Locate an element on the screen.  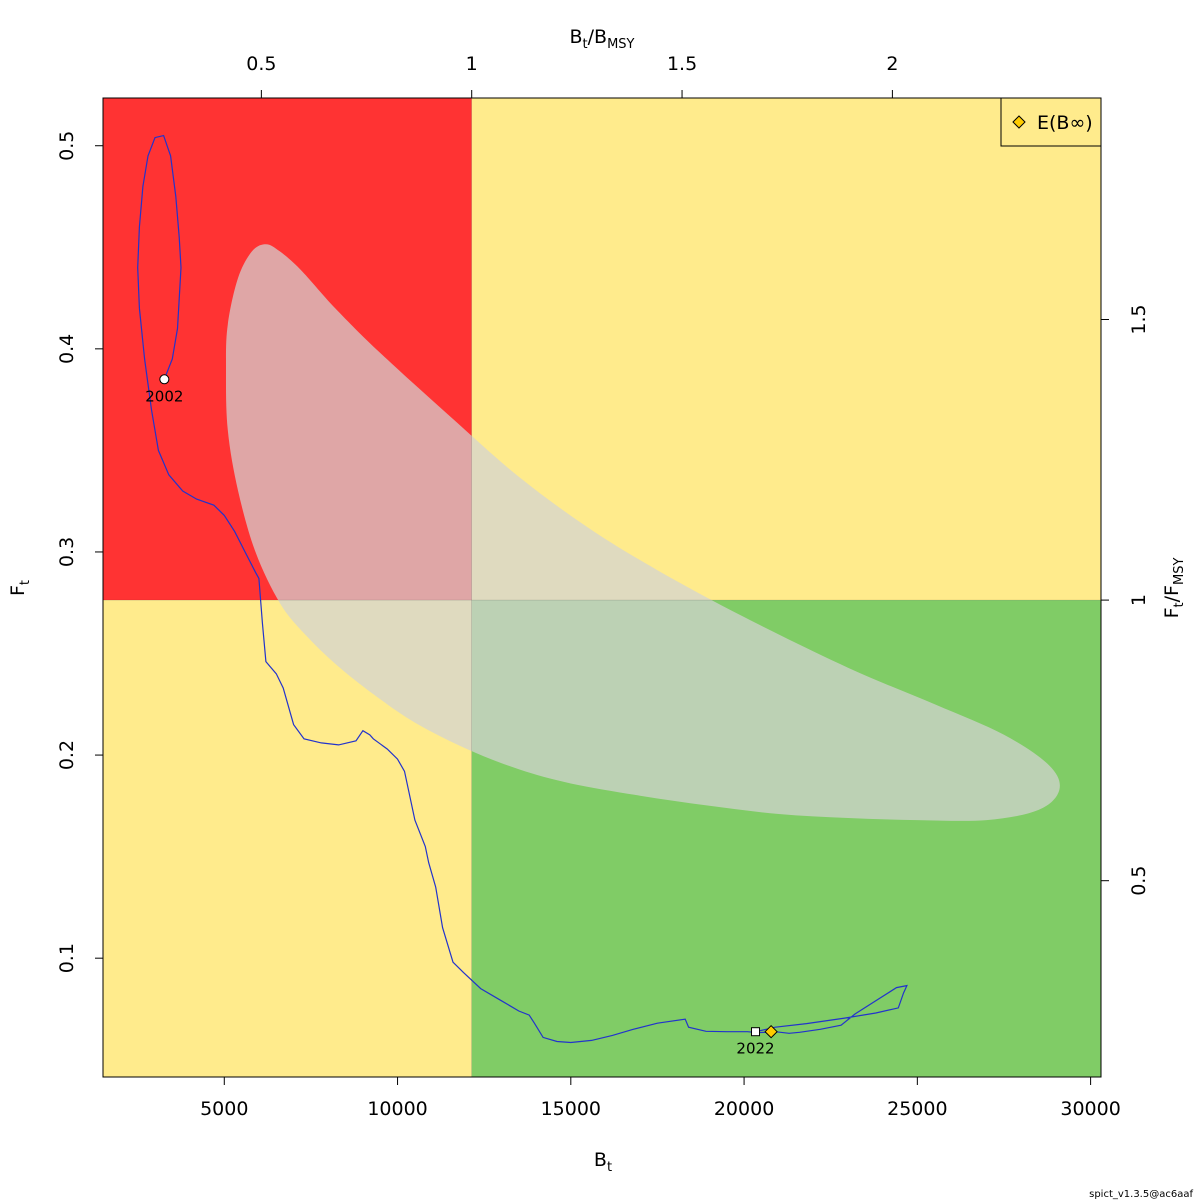
right-axis-title: Ft/FMSY is located at coordinates (1174, 588).